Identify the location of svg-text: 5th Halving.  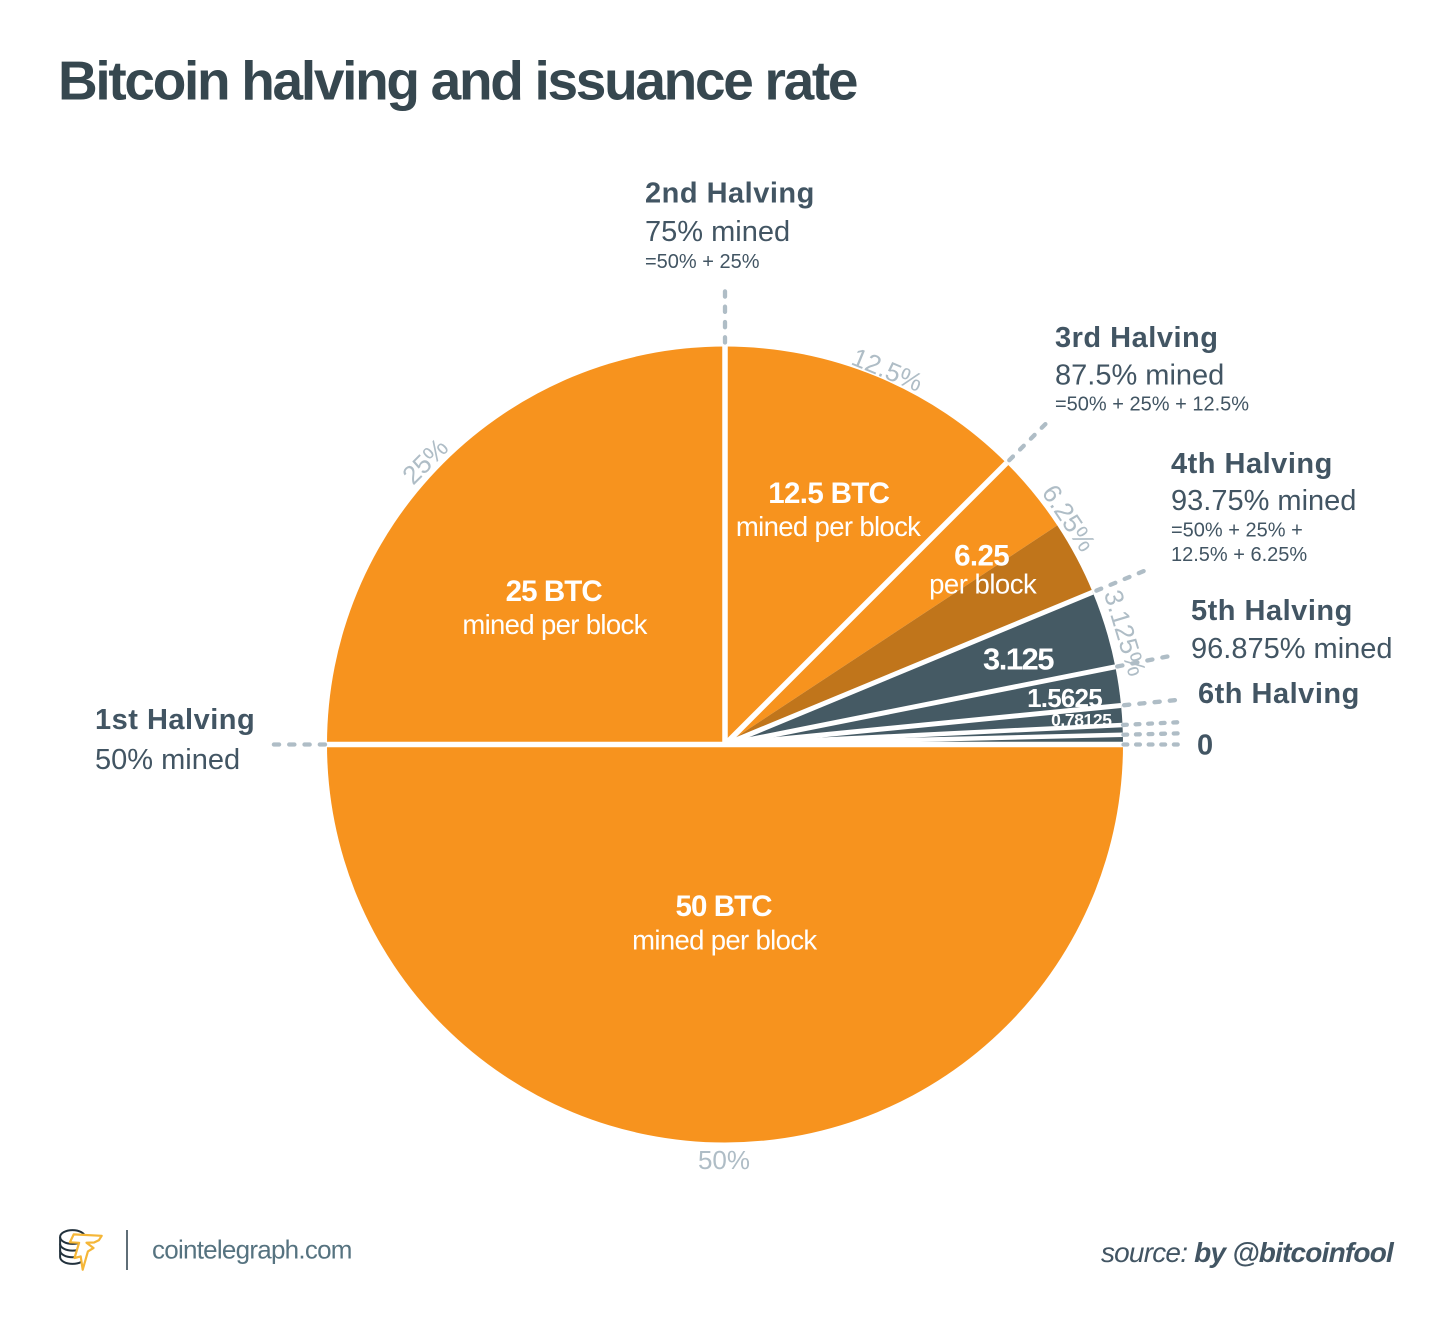
(1272, 611).